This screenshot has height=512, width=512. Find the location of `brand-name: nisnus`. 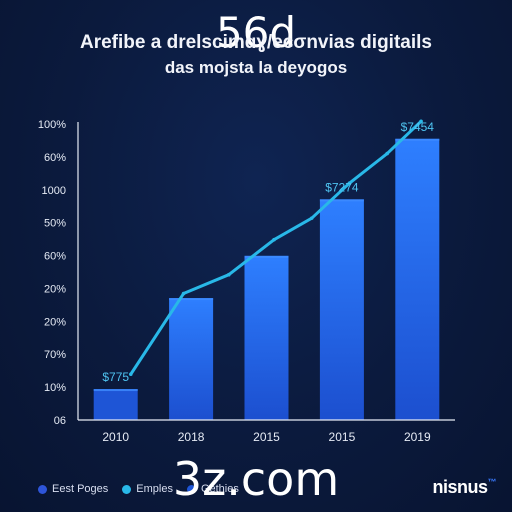

brand-name: nisnus is located at coordinates (460, 487).